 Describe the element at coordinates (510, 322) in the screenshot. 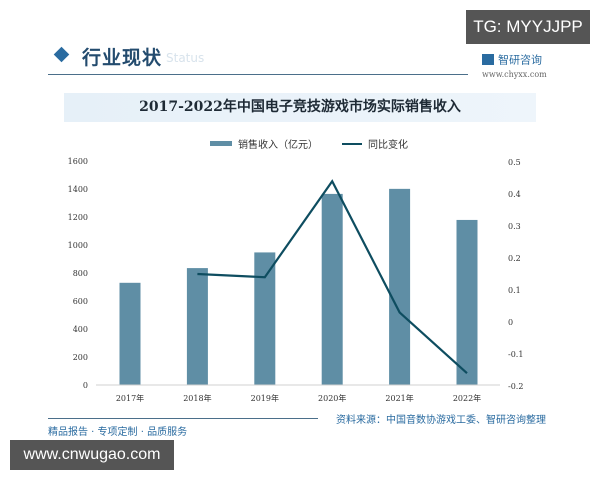

I see `right-tick-label: 0` at that location.